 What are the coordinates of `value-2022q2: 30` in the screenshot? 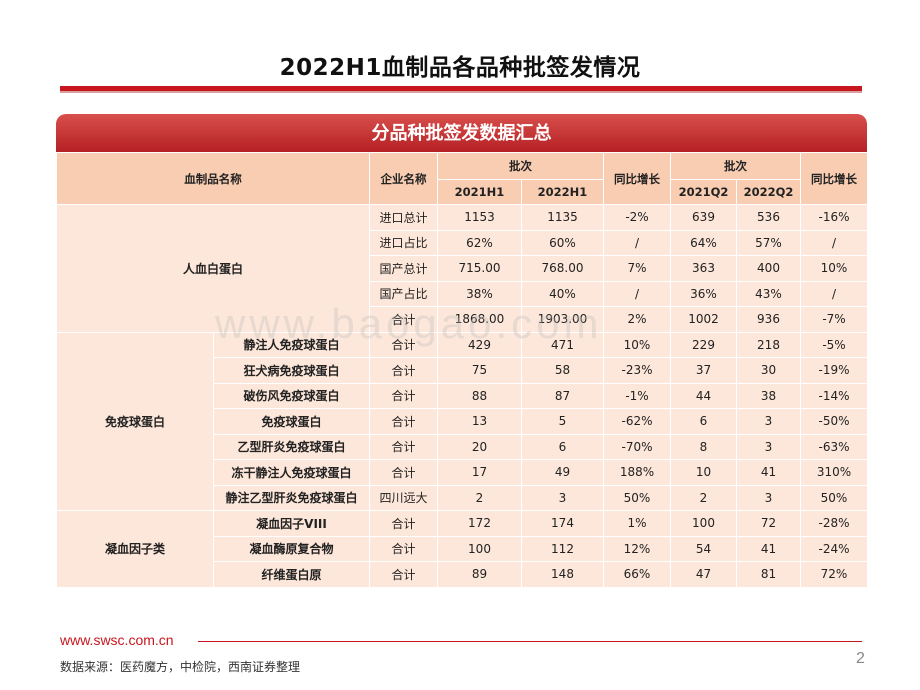 It's located at (768, 370).